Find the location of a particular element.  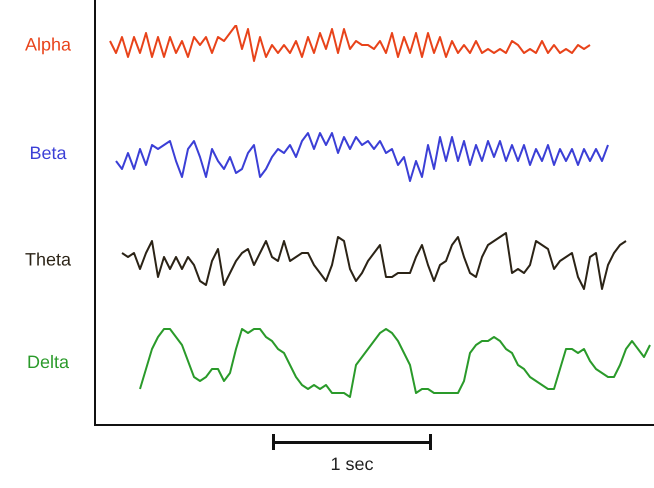

text: Alpha is located at coordinates (48, 44).